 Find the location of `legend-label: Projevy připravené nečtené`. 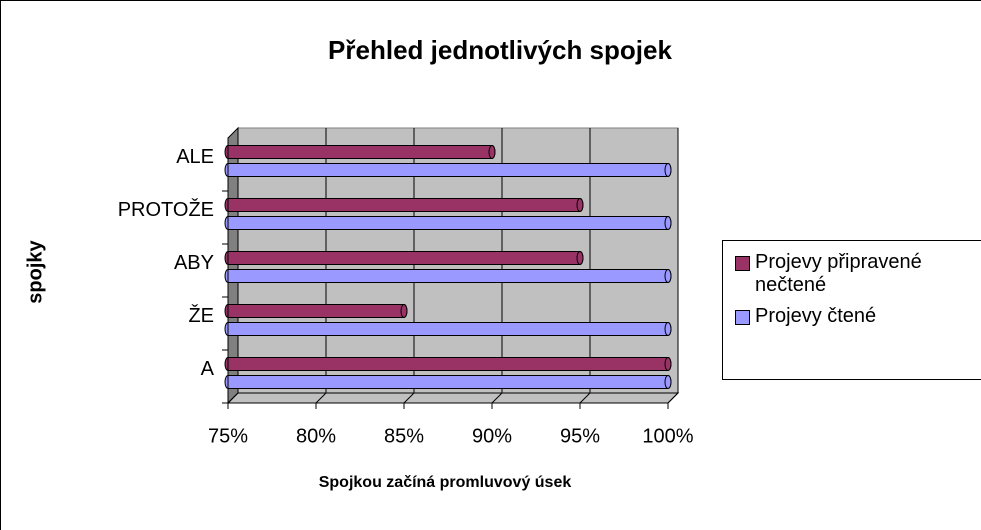

legend-label: Projevy připravené nečtené is located at coordinates (838, 273).